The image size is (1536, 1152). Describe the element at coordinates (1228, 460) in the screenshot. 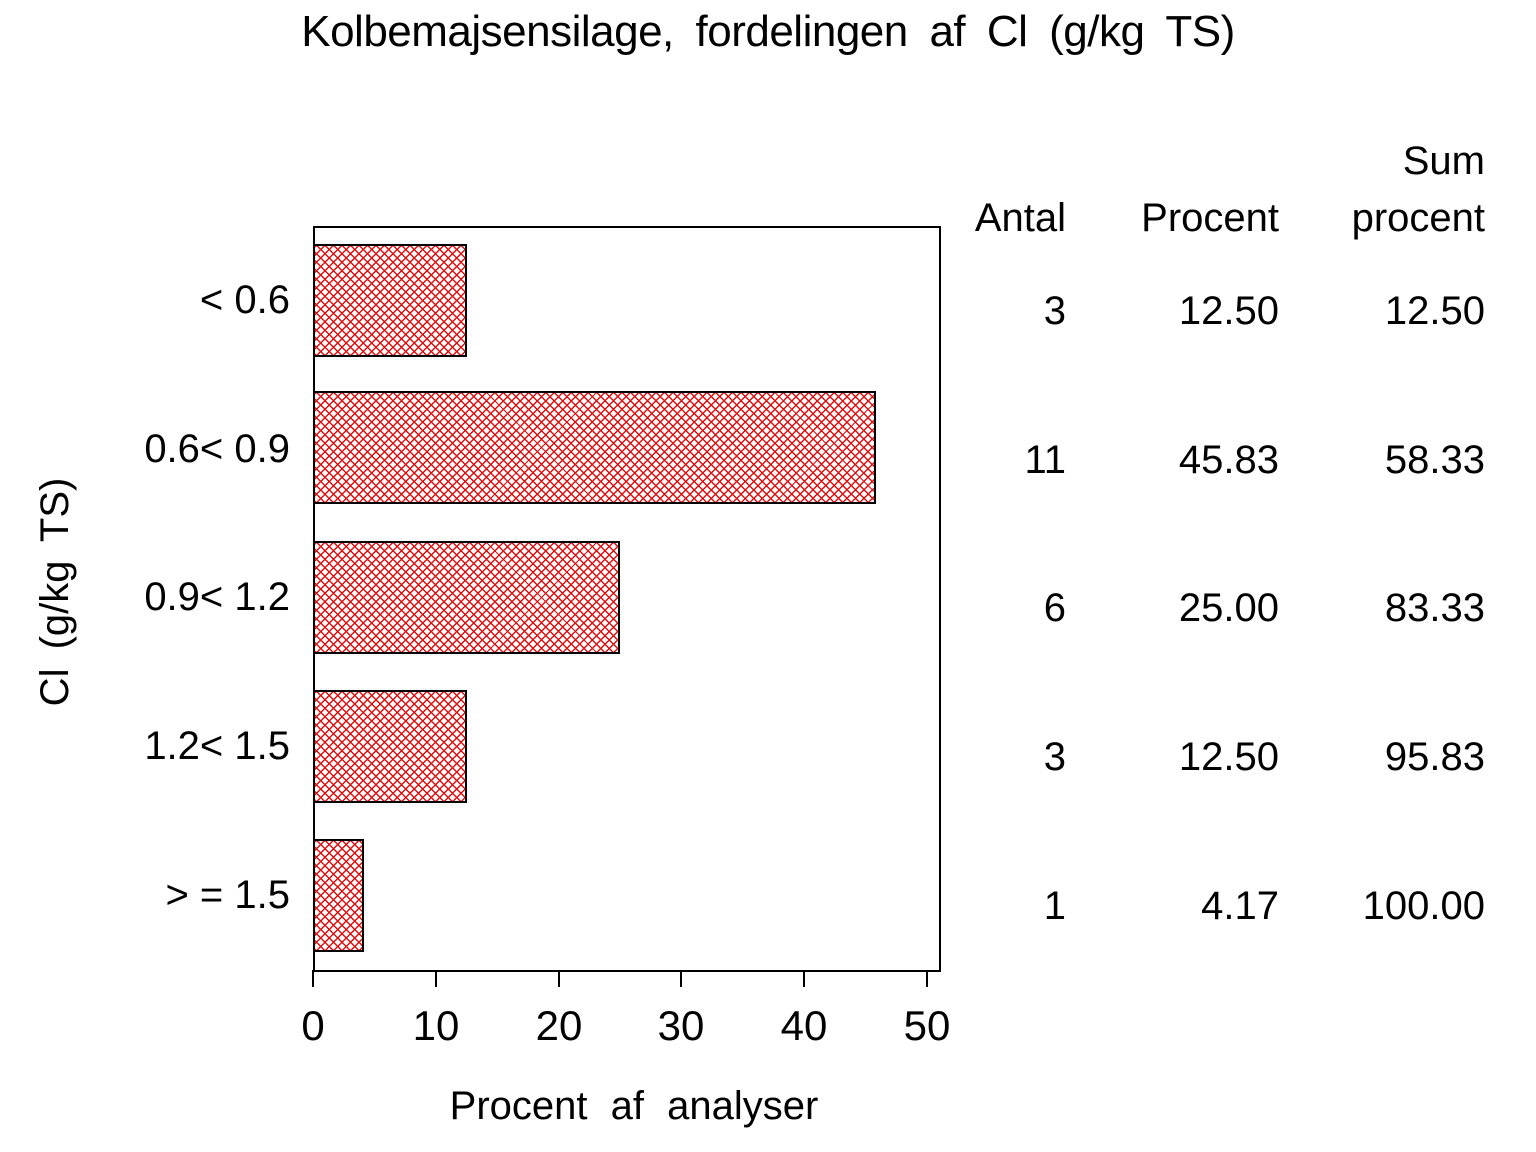

I see `table-cell-procent: 45.83` at that location.